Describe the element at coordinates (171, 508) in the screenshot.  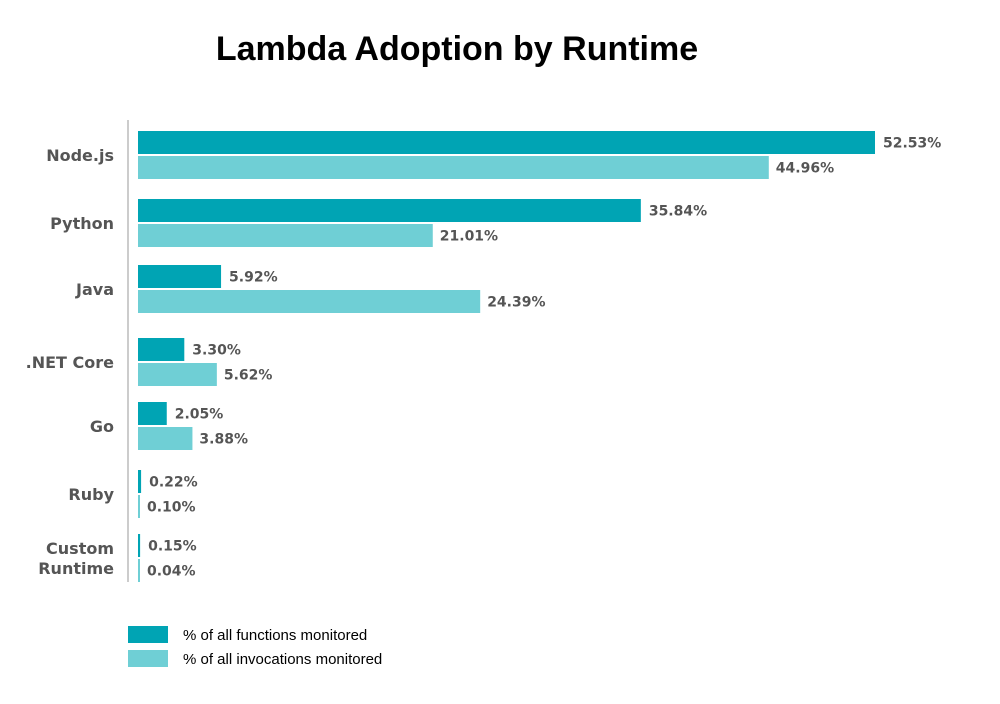
I see `data-label-ruby-invocations: 0.10%` at that location.